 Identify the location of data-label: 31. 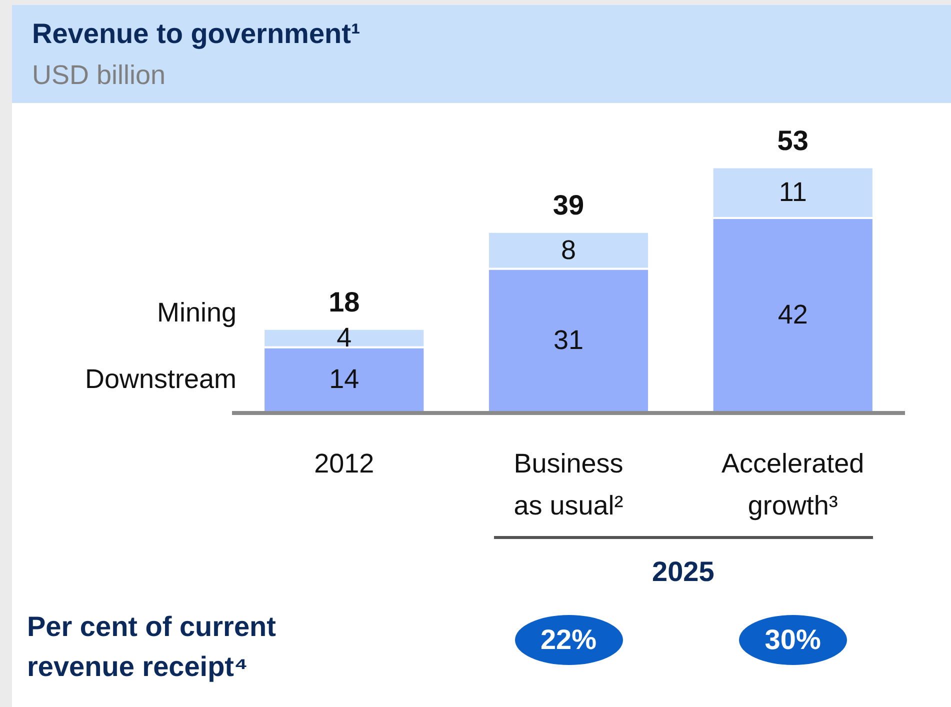
(568, 339).